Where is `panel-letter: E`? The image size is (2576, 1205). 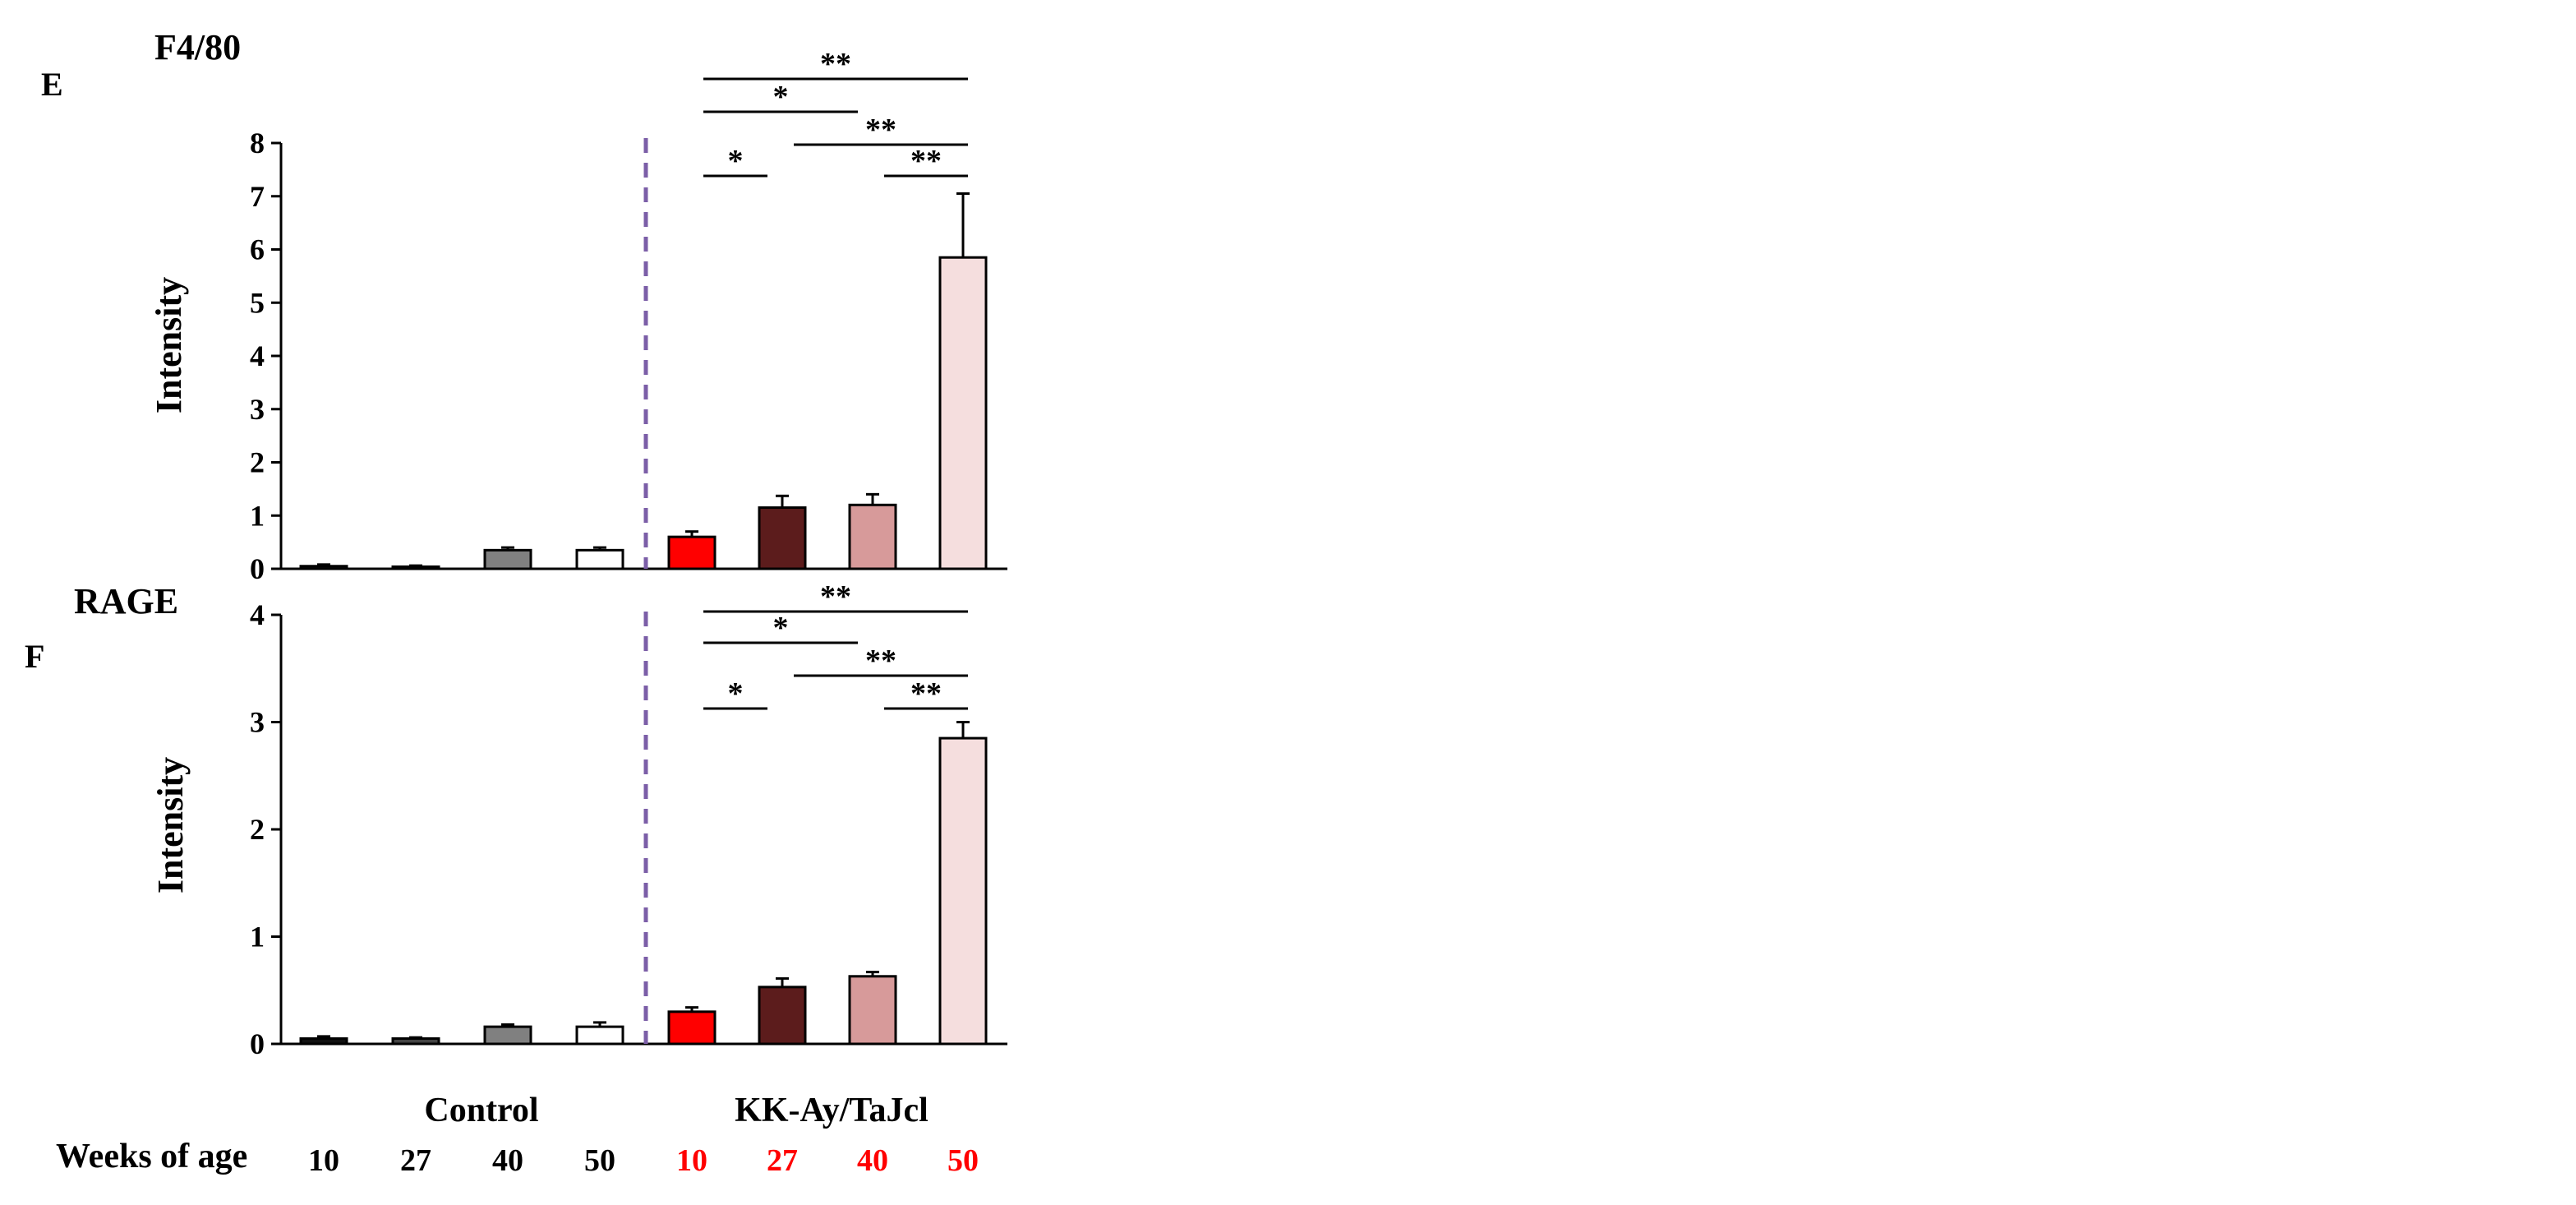
panel-letter: E is located at coordinates (52, 84).